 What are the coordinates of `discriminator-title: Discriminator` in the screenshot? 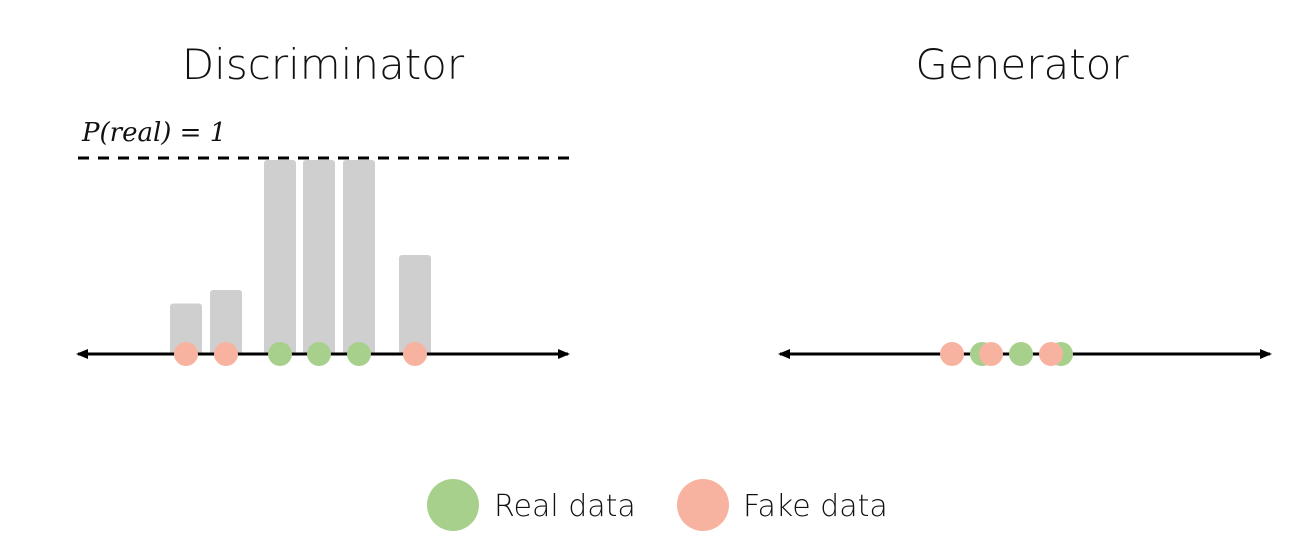 It's located at (323, 64).